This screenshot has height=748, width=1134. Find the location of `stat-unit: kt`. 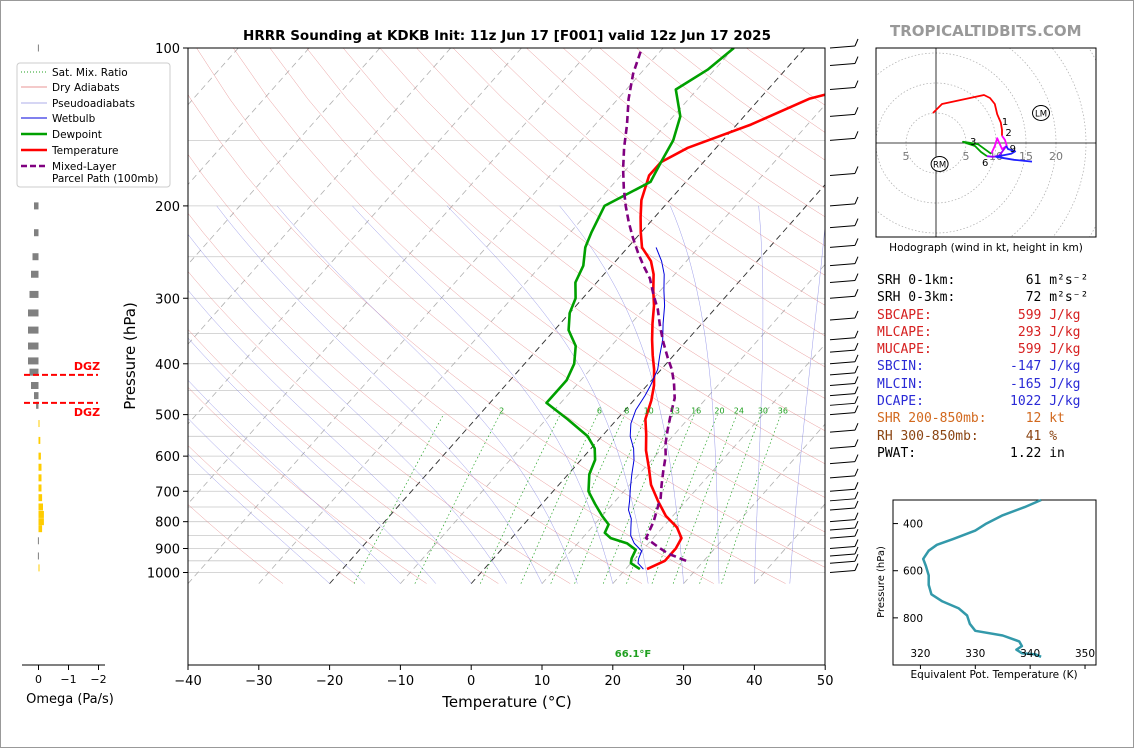

stat-unit: kt is located at coordinates (1057, 419).